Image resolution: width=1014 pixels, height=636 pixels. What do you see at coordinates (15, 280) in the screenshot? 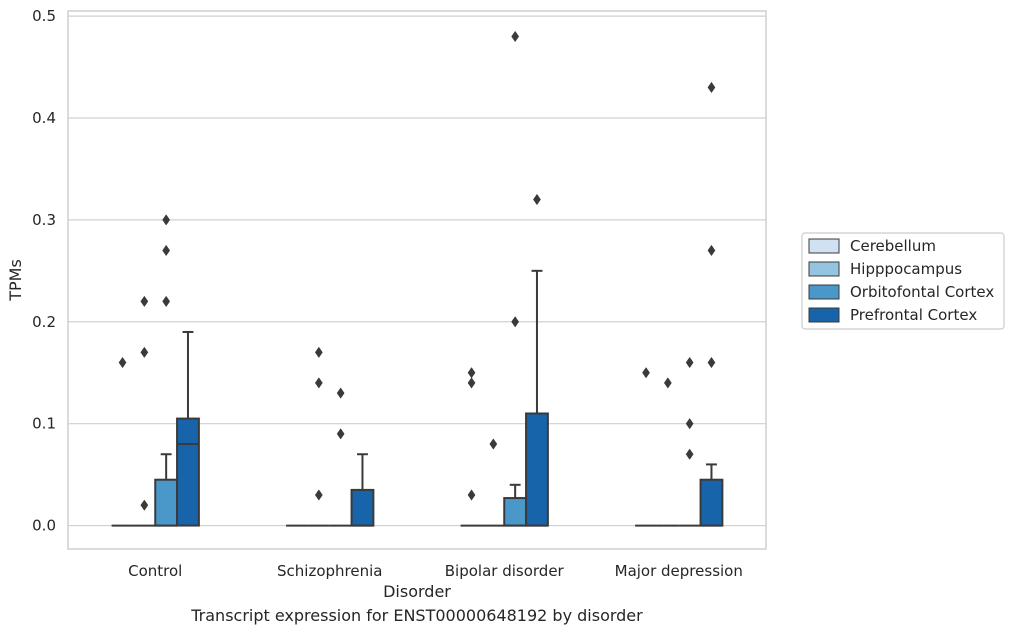
I see `y-axis-label: TPMs` at bounding box center [15, 280].